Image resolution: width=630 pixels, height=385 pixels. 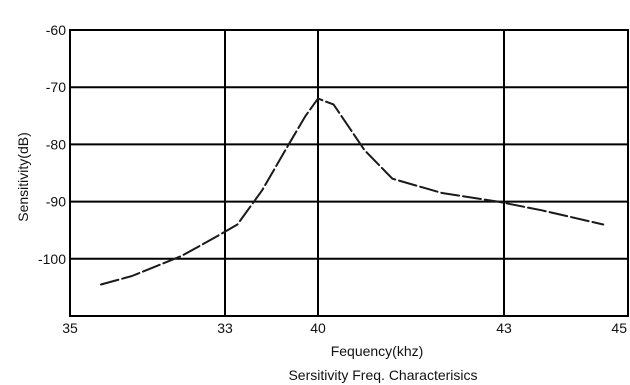 I want to click on x-tick-labels: 35 33 40 43 45, so click(x=344, y=328).